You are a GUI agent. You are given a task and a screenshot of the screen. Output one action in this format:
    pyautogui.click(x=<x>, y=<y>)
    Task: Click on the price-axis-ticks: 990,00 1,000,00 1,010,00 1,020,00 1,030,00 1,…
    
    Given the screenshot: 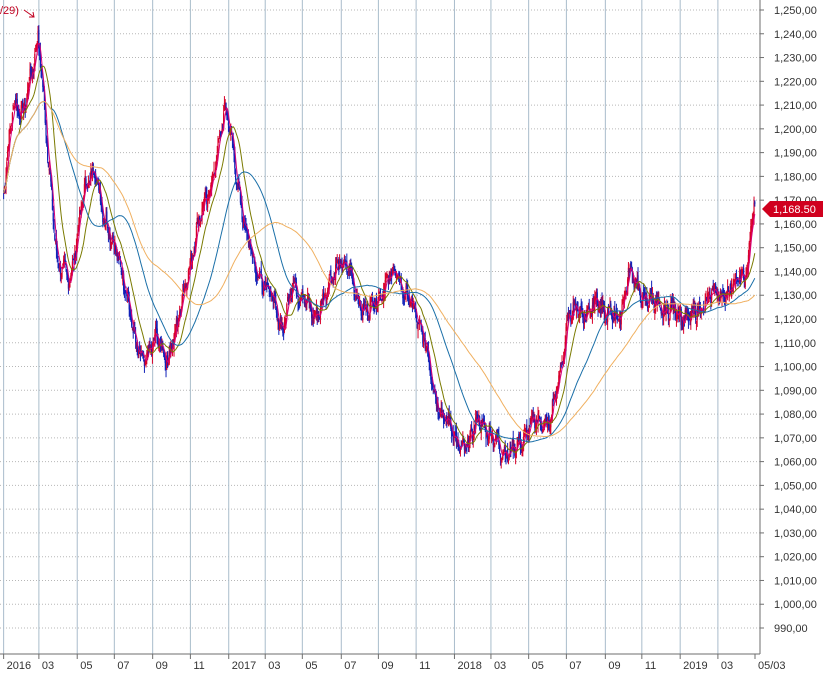 What is the action you would take?
    pyautogui.click(x=788, y=320)
    